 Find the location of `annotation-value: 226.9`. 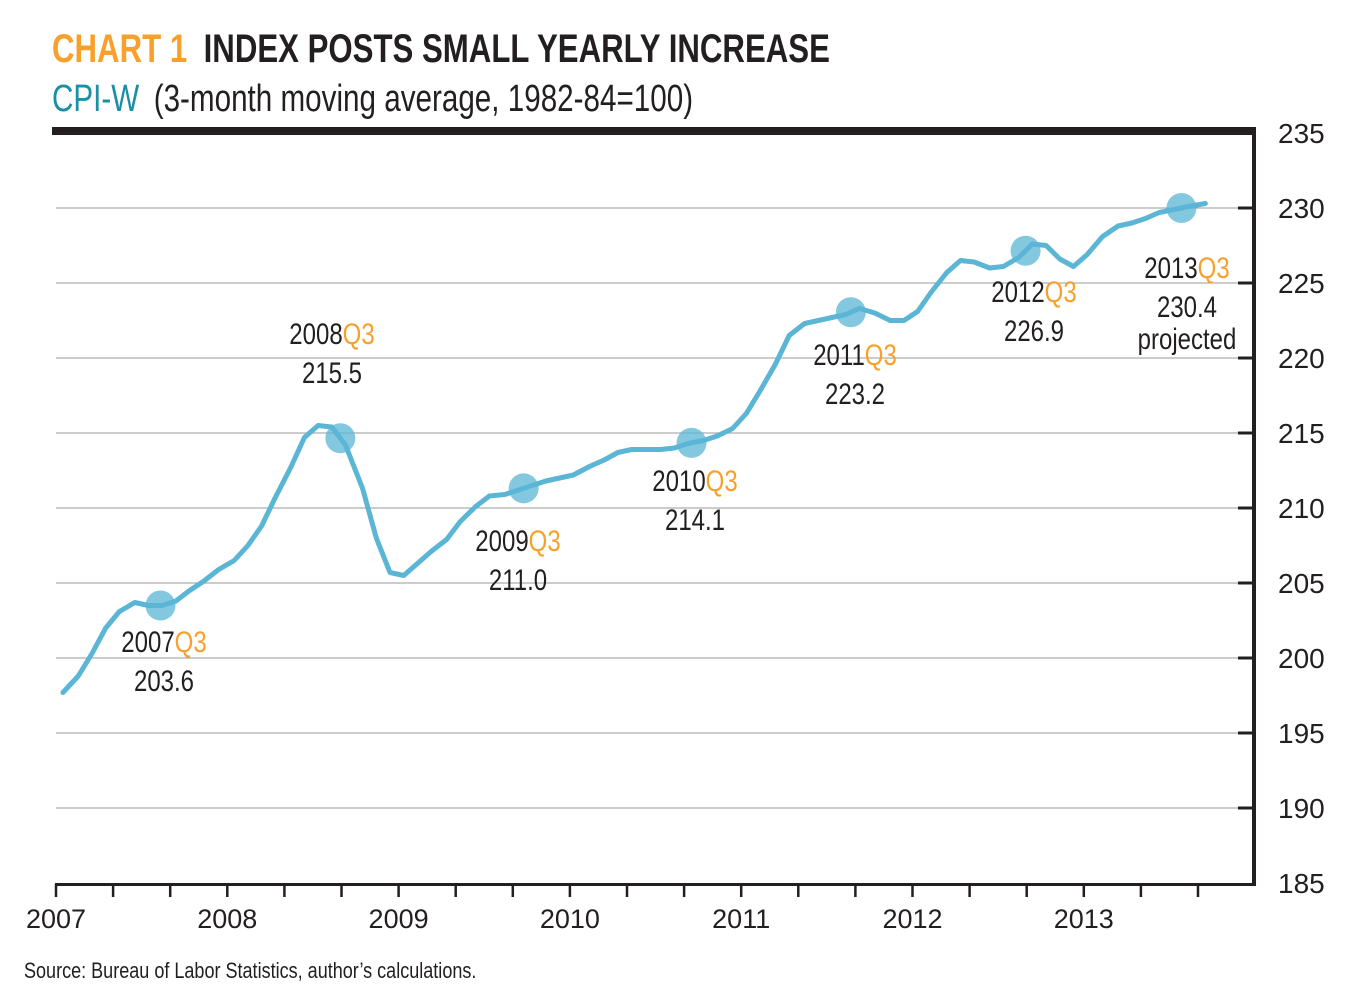

annotation-value: 226.9 is located at coordinates (1034, 330).